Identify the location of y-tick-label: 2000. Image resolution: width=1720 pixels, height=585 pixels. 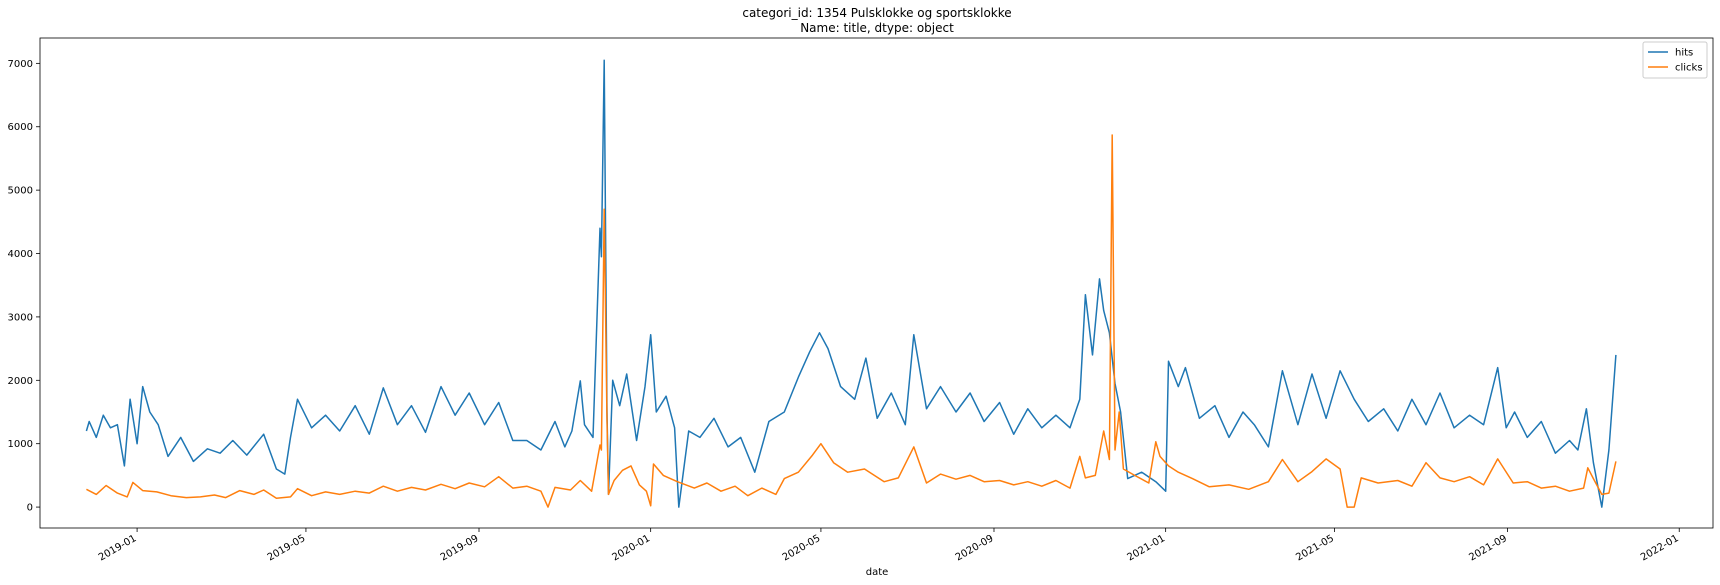
(20, 381).